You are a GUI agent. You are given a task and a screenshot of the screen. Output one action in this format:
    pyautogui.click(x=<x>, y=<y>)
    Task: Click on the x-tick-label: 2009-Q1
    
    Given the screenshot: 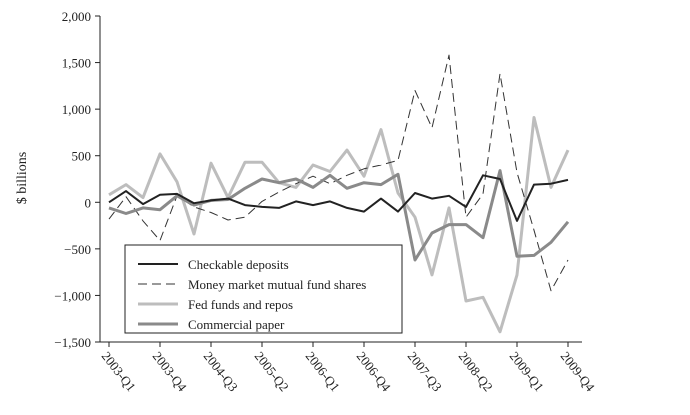 What is the action you would take?
    pyautogui.click(x=527, y=372)
    